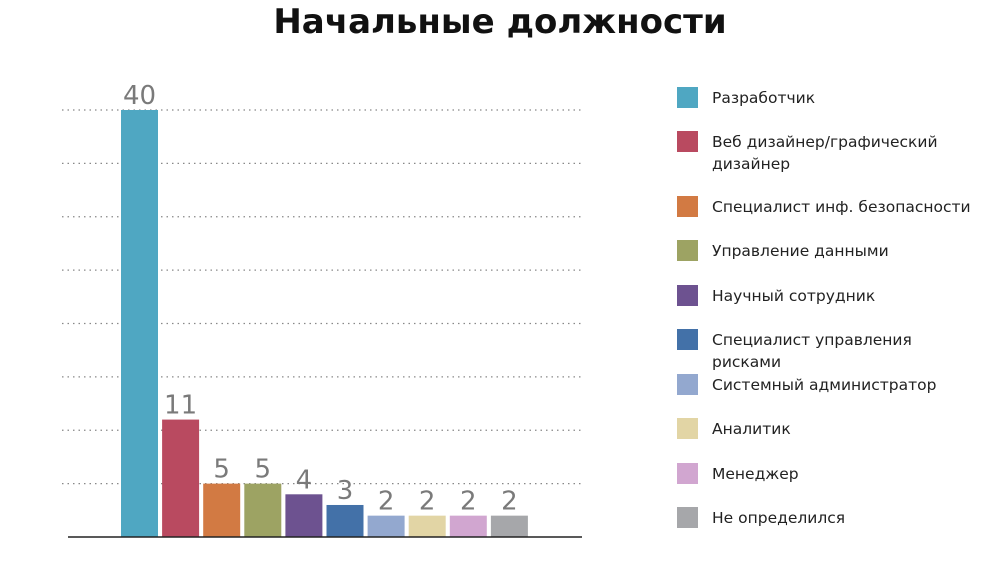 This screenshot has width=1000, height=579. Describe the element at coordinates (755, 474) in the screenshot. I see `legend-label: Менеджер` at that location.